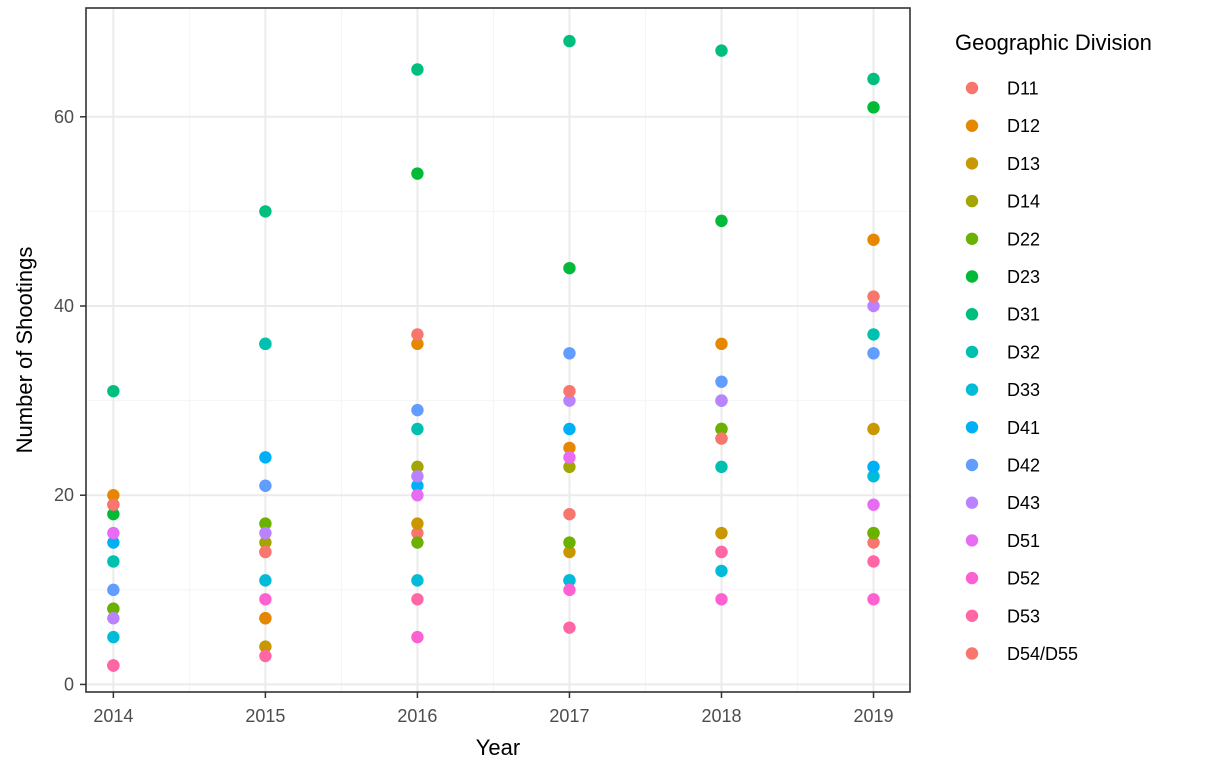 This screenshot has width=1227, height=765. I want to click on y-axis-title: Number of Shootings, so click(24, 350).